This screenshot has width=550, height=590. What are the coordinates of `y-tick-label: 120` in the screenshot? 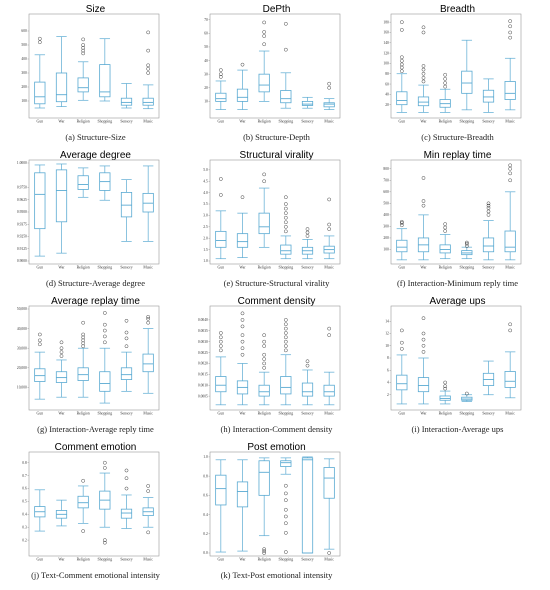 It's located at (386, 53).